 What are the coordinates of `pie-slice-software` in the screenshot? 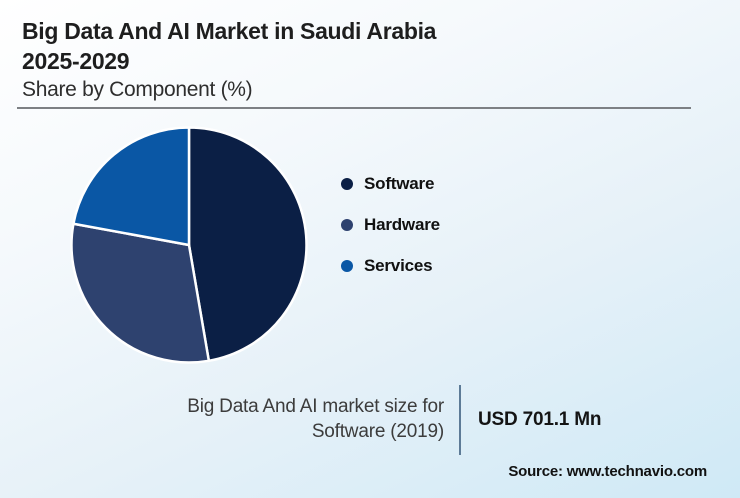 It's located at (247, 244).